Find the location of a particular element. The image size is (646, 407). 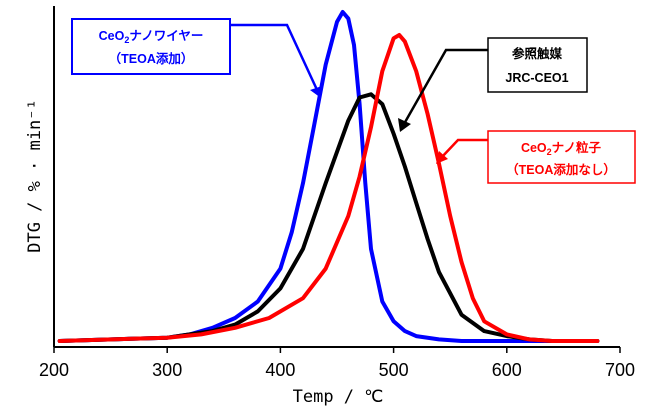

annotation-reference-arrowhead is located at coordinates (404, 125).